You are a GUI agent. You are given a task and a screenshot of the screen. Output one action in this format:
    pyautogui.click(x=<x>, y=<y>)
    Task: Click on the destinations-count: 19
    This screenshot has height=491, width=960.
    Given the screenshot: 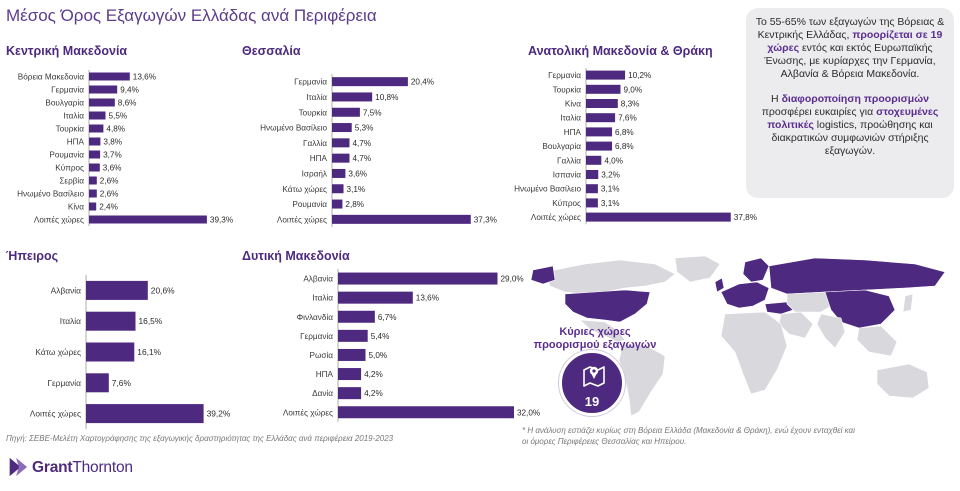 What is the action you would take?
    pyautogui.click(x=592, y=401)
    